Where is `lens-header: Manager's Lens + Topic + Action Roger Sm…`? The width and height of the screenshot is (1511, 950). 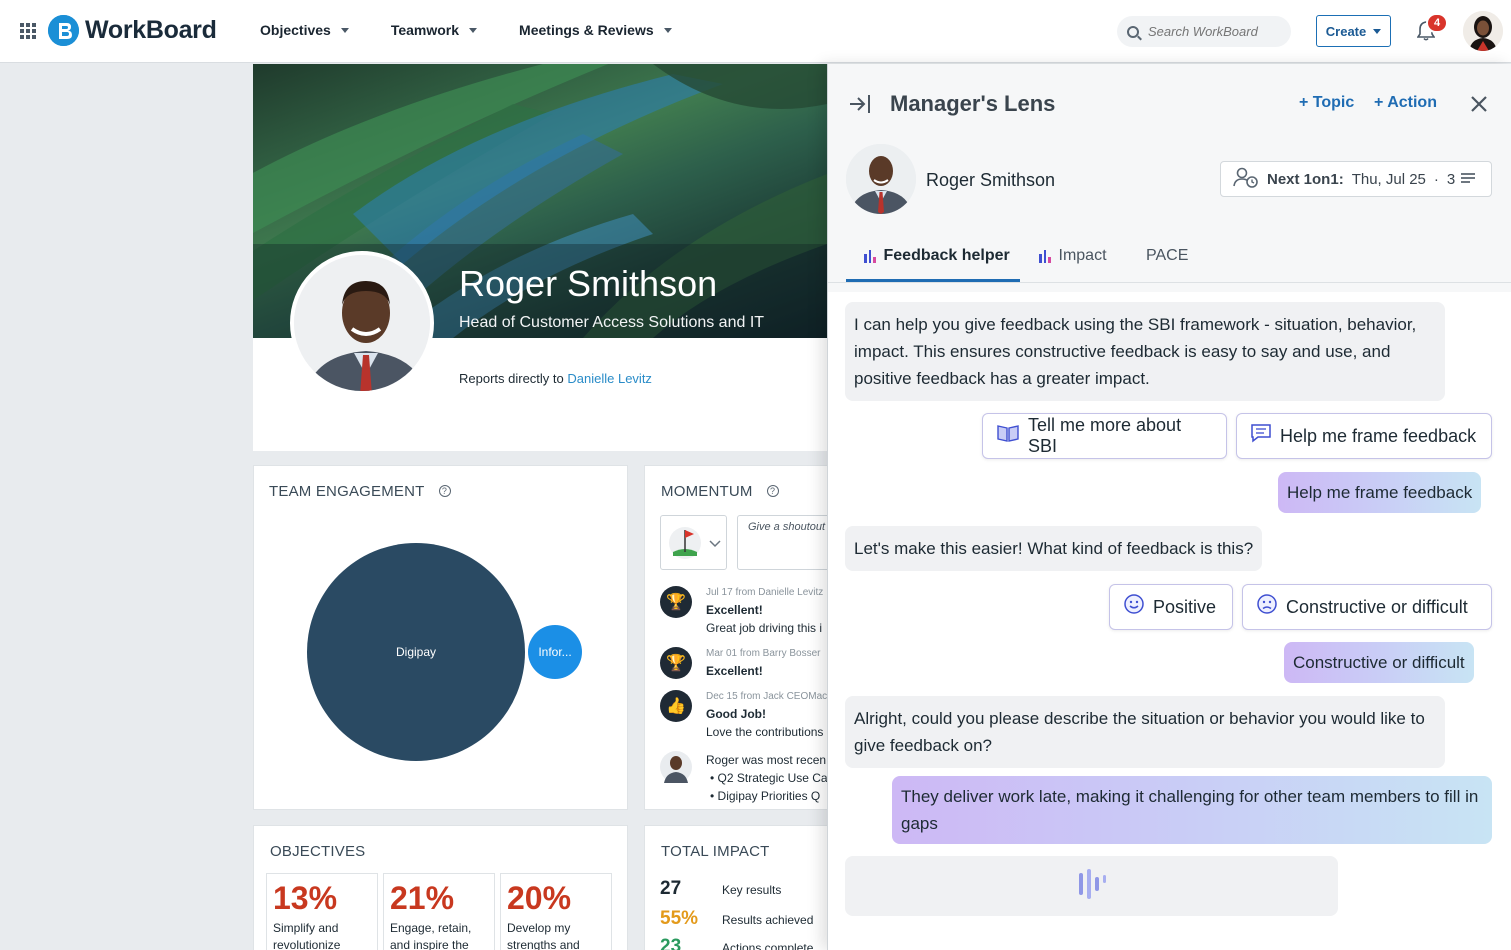 lens-header: Manager's Lens + Topic + Action Roger Sm… is located at coordinates (1169, 178).